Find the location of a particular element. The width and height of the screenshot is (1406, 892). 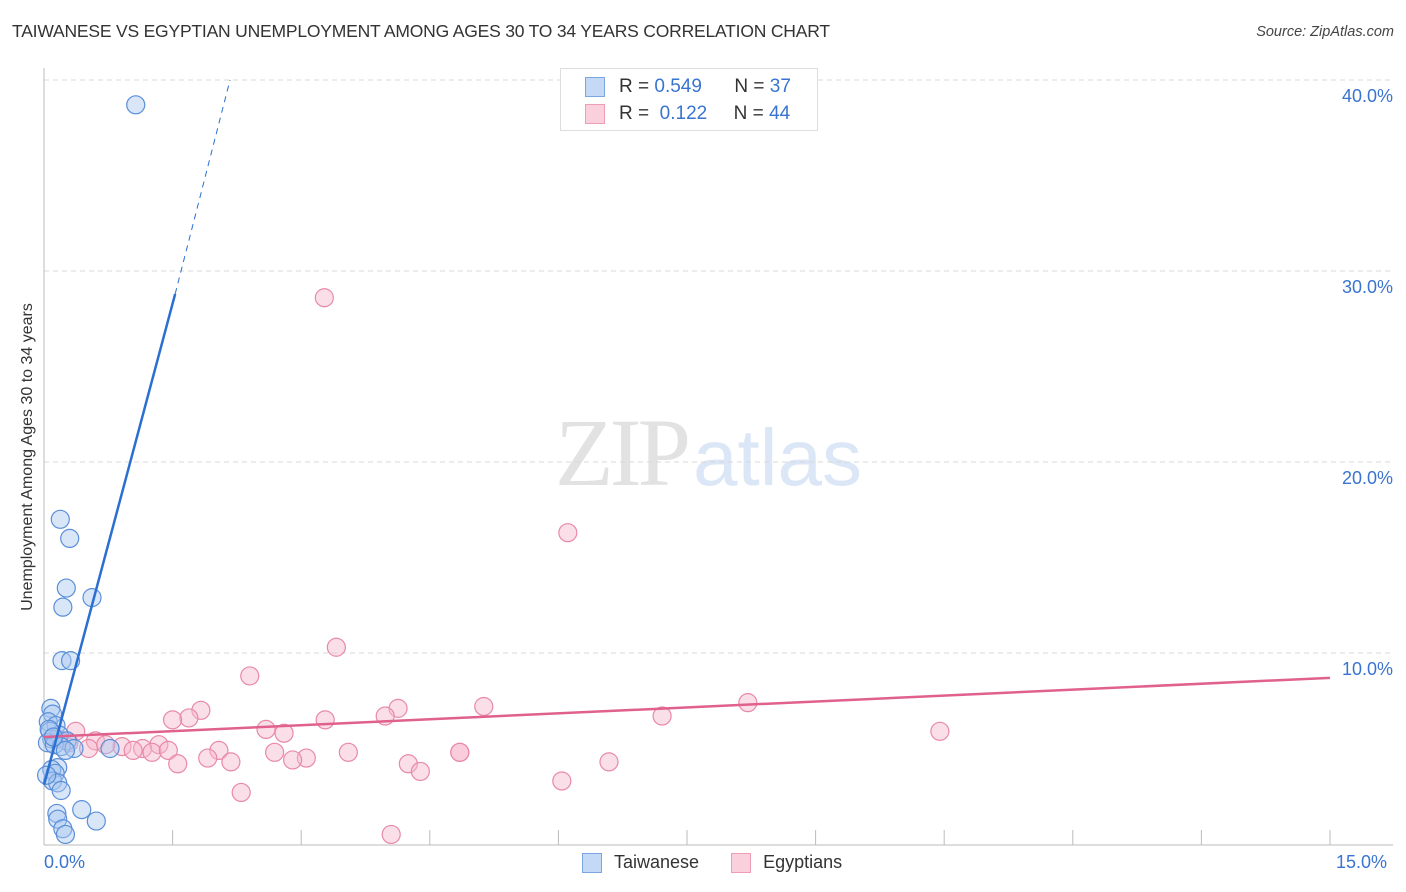

legend-row-egyptians: R = 0.122 N = 44 is located at coordinates (687, 114).